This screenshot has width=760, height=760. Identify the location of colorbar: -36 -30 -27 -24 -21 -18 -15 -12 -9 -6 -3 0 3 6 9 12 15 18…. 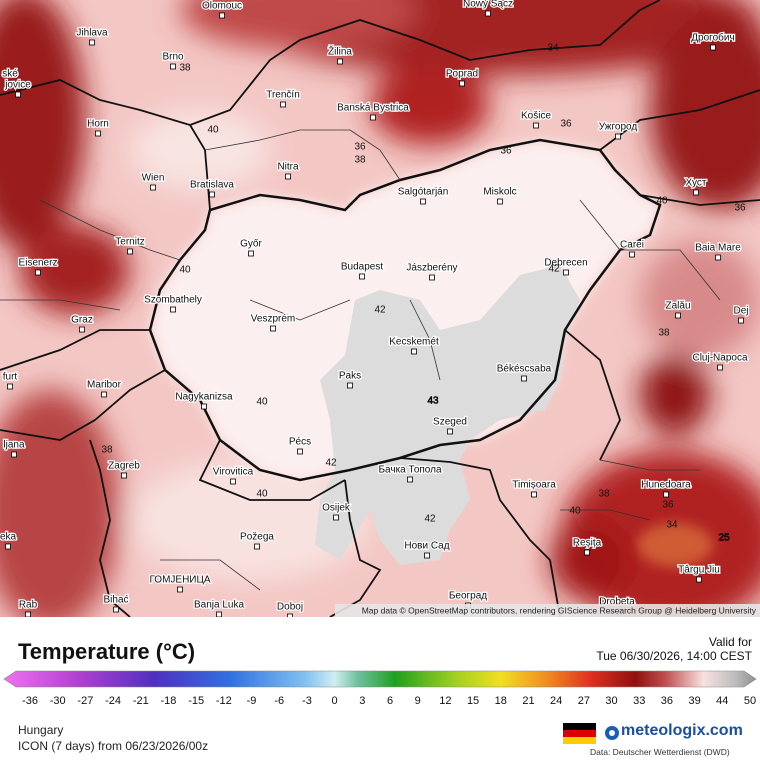
(380, 688).